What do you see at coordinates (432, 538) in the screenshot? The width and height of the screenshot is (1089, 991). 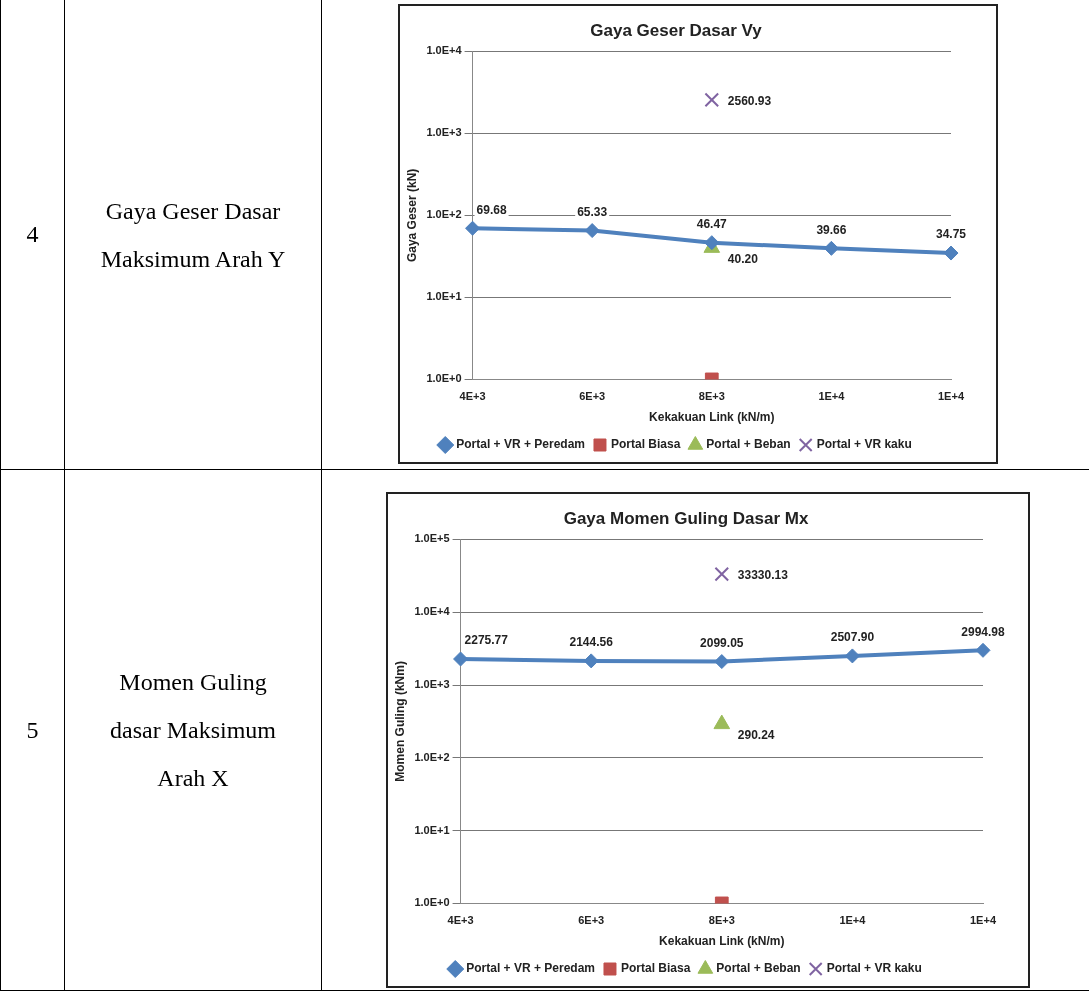 I see `y-tick-label: 1.0E+5` at bounding box center [432, 538].